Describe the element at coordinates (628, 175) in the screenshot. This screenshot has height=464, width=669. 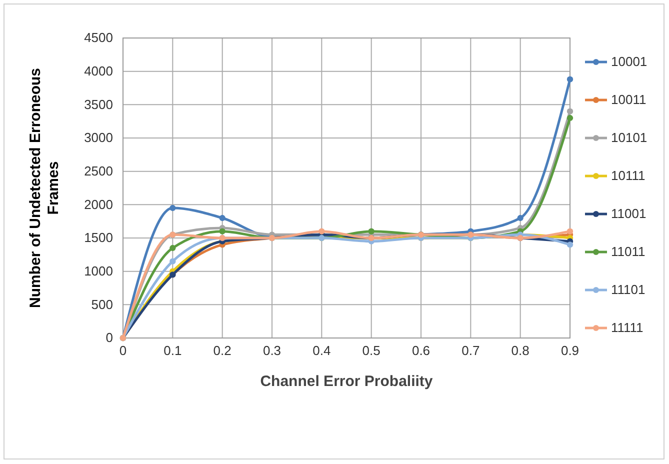
I see `legend-label: 10111` at that location.